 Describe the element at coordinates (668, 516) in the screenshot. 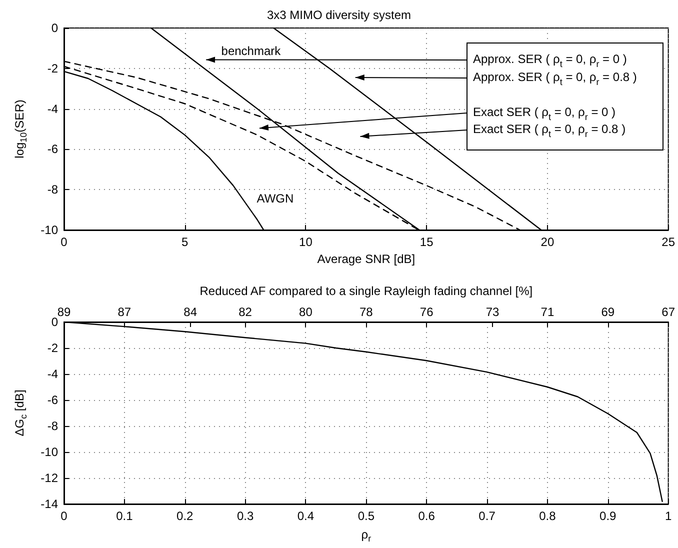

I see `x-tick-label: 1` at that location.